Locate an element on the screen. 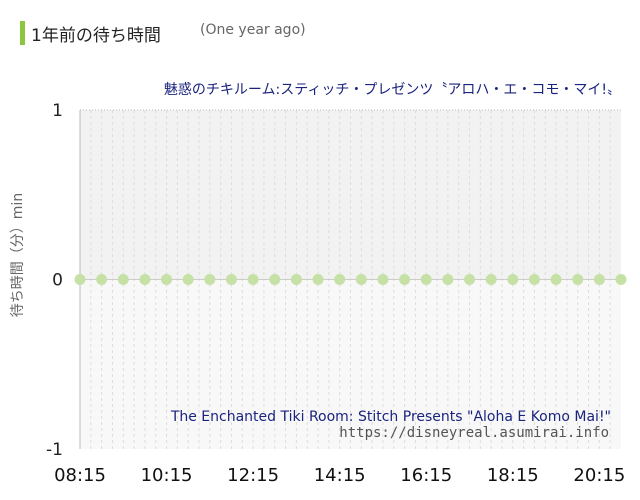 This screenshot has height=500, width=640. x-tick-label: 14:15 is located at coordinates (340, 475).